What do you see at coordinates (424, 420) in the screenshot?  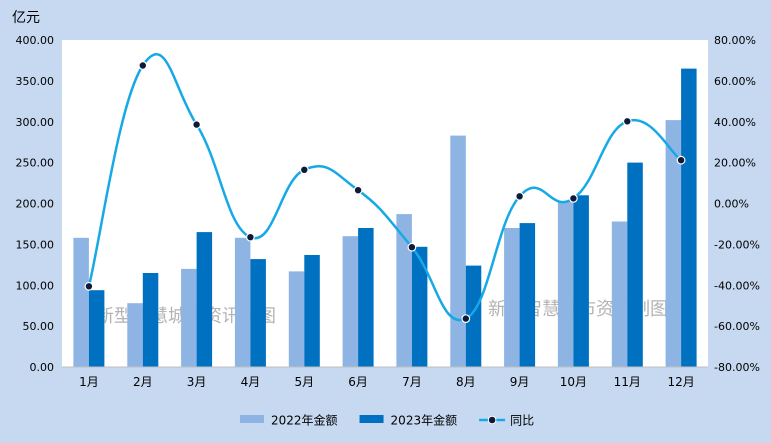 I see `legend-label-2023年金额: 2023年金额` at bounding box center [424, 420].